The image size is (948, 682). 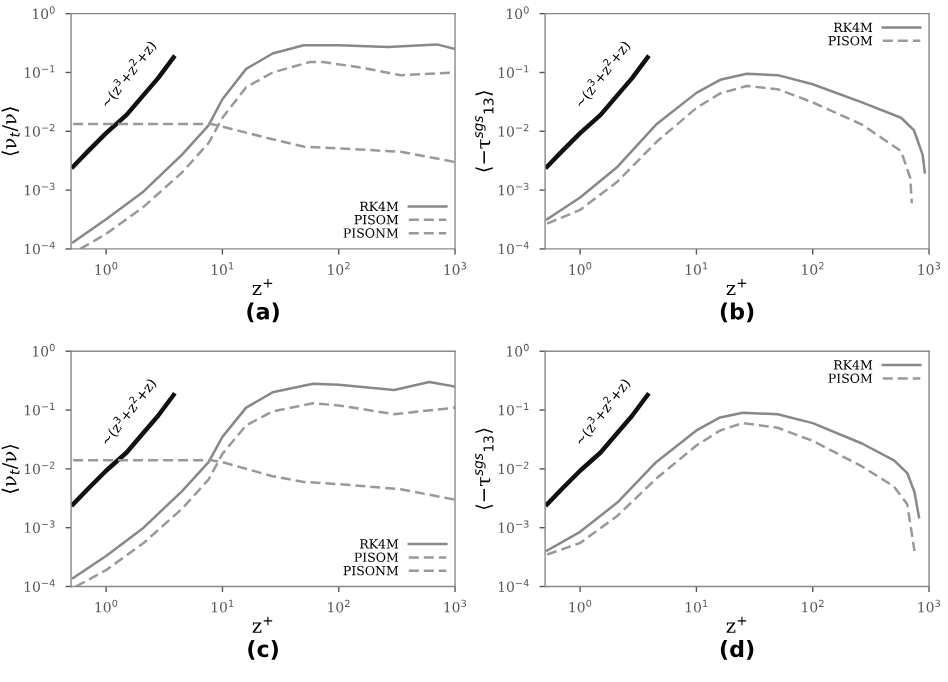 I want to click on text: (d), so click(x=737, y=650).